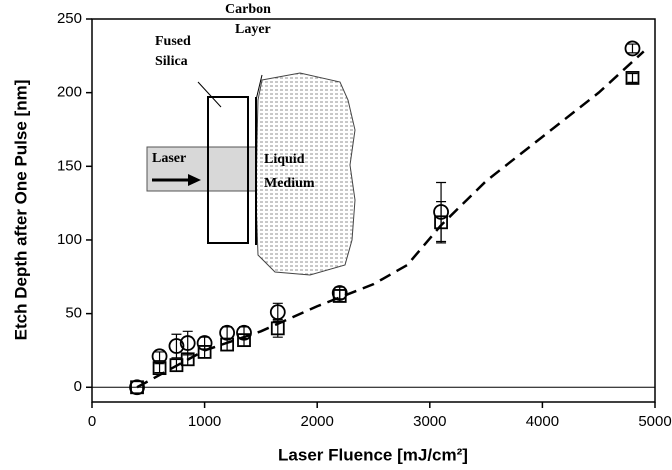  What do you see at coordinates (284, 159) in the screenshot?
I see `inset-label: Liquid` at bounding box center [284, 159].